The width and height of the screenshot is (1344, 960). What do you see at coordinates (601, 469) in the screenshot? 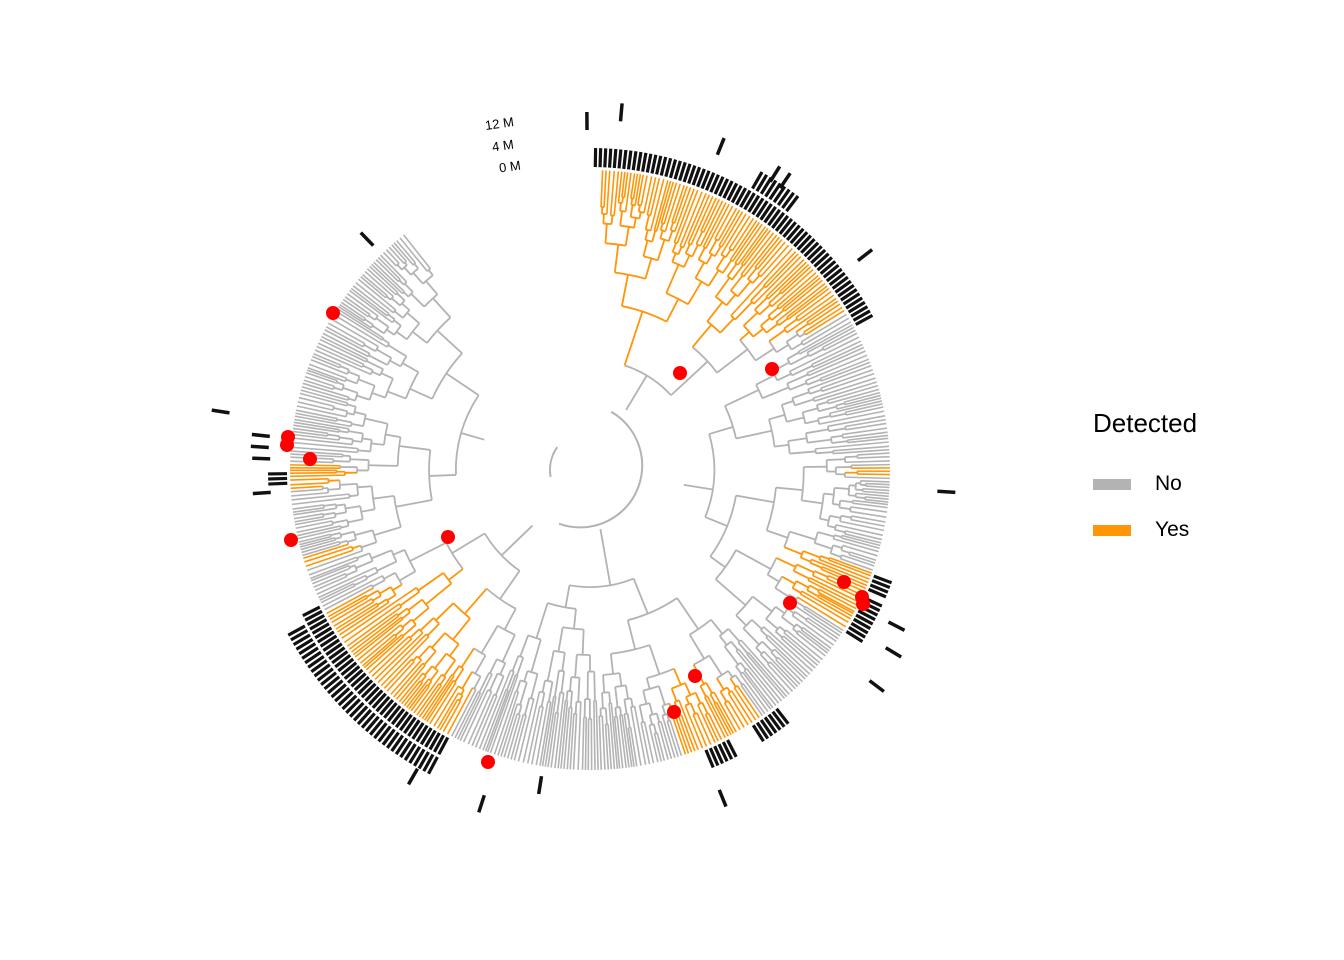
I see `root-arc` at bounding box center [601, 469].